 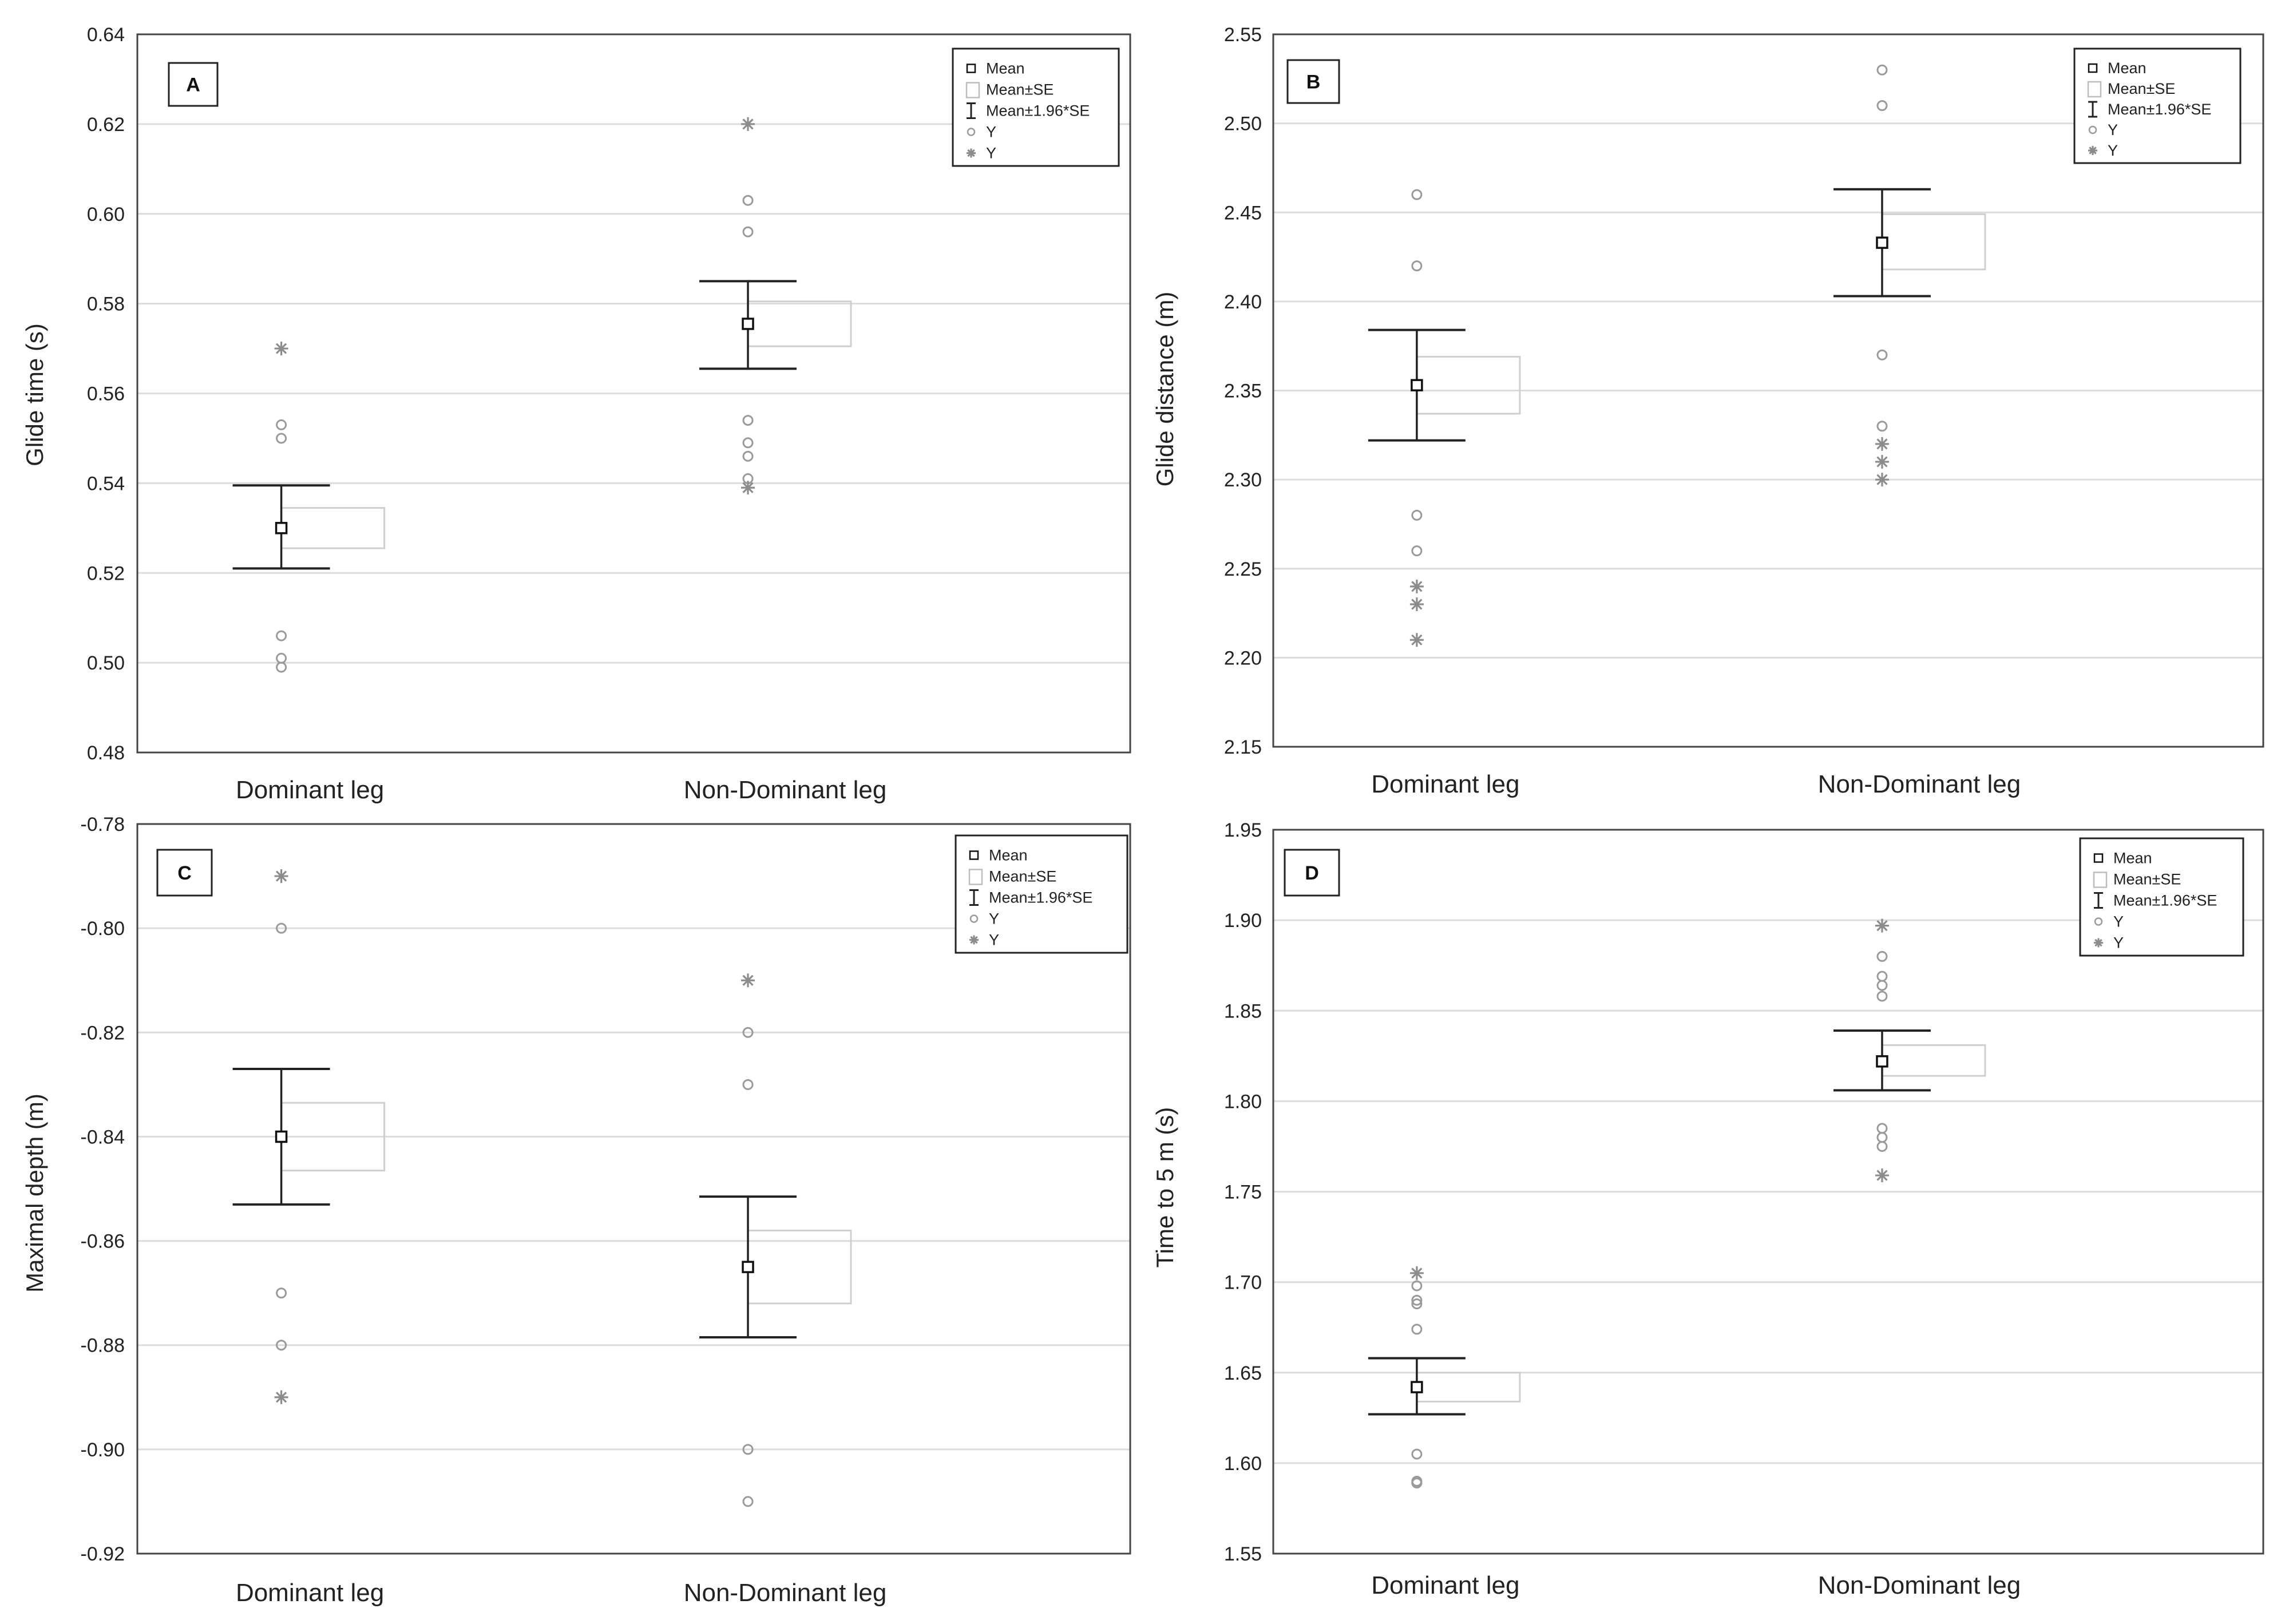 I want to click on y-axis-label: Glide time (s), so click(x=34, y=394).